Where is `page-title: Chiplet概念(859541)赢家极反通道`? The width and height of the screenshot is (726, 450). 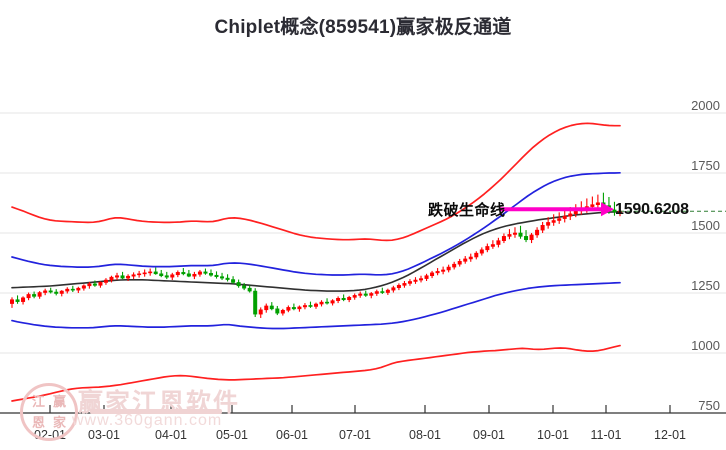
page-title: Chiplet概念(859541)赢家极反通道 is located at coordinates (363, 27).